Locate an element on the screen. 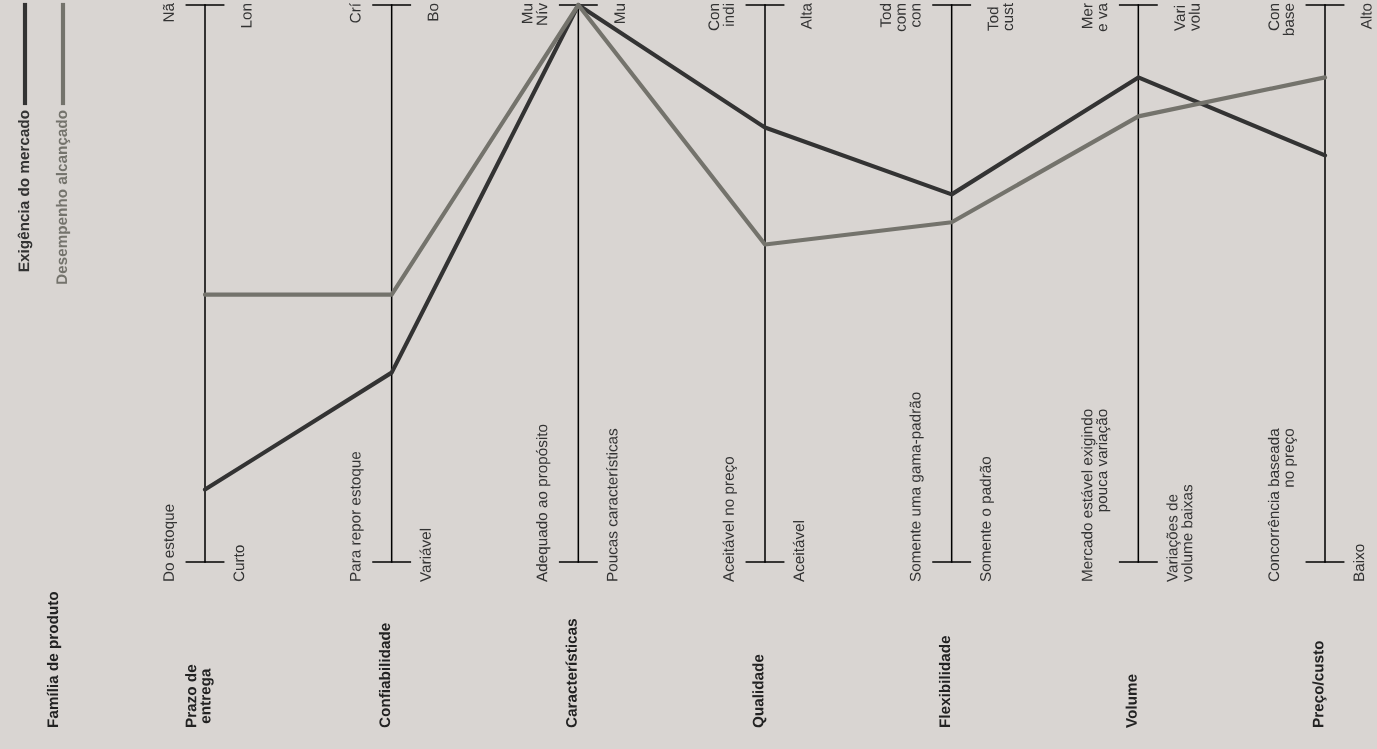  text: Desempenho alcançado is located at coordinates (63, 197).